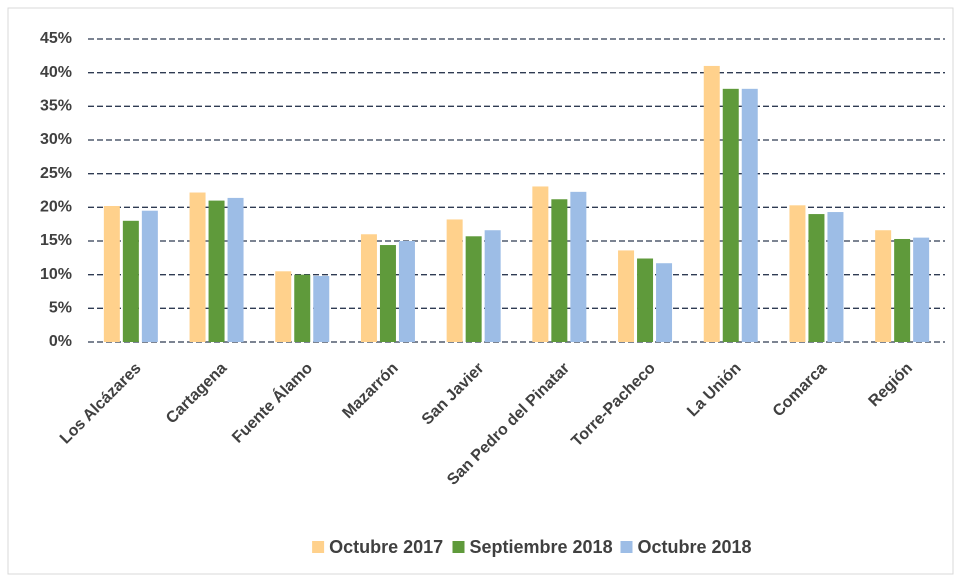 The height and width of the screenshot is (578, 961). What do you see at coordinates (695, 547) in the screenshot?
I see `legend-label: Octubre 2018` at bounding box center [695, 547].